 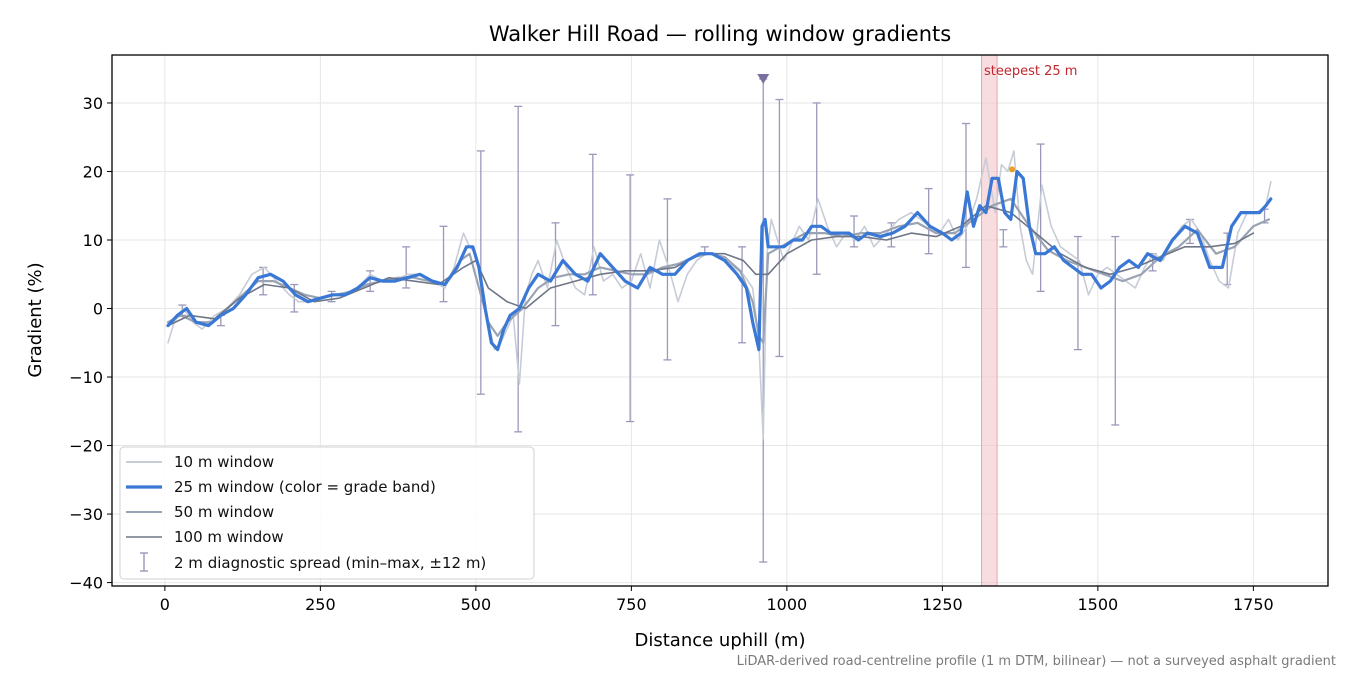 I want to click on y-tick-label: 30, so click(x=93, y=103).